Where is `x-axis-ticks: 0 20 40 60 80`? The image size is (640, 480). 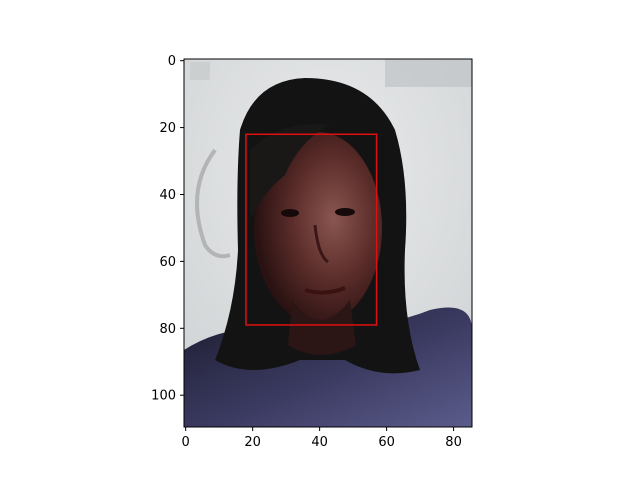 x-axis-ticks: 0 20 40 60 80 is located at coordinates (322, 438).